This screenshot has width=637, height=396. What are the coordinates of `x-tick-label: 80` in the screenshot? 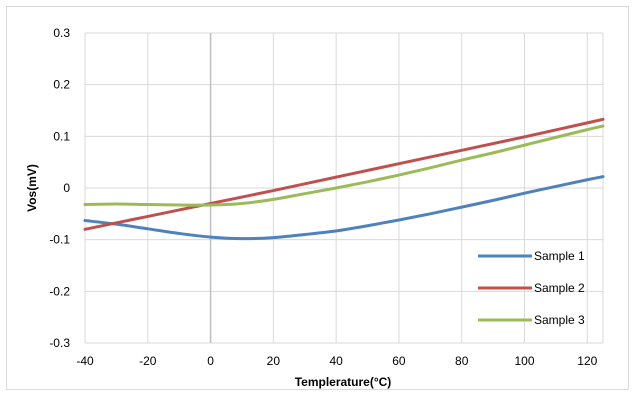 It's located at (462, 361).